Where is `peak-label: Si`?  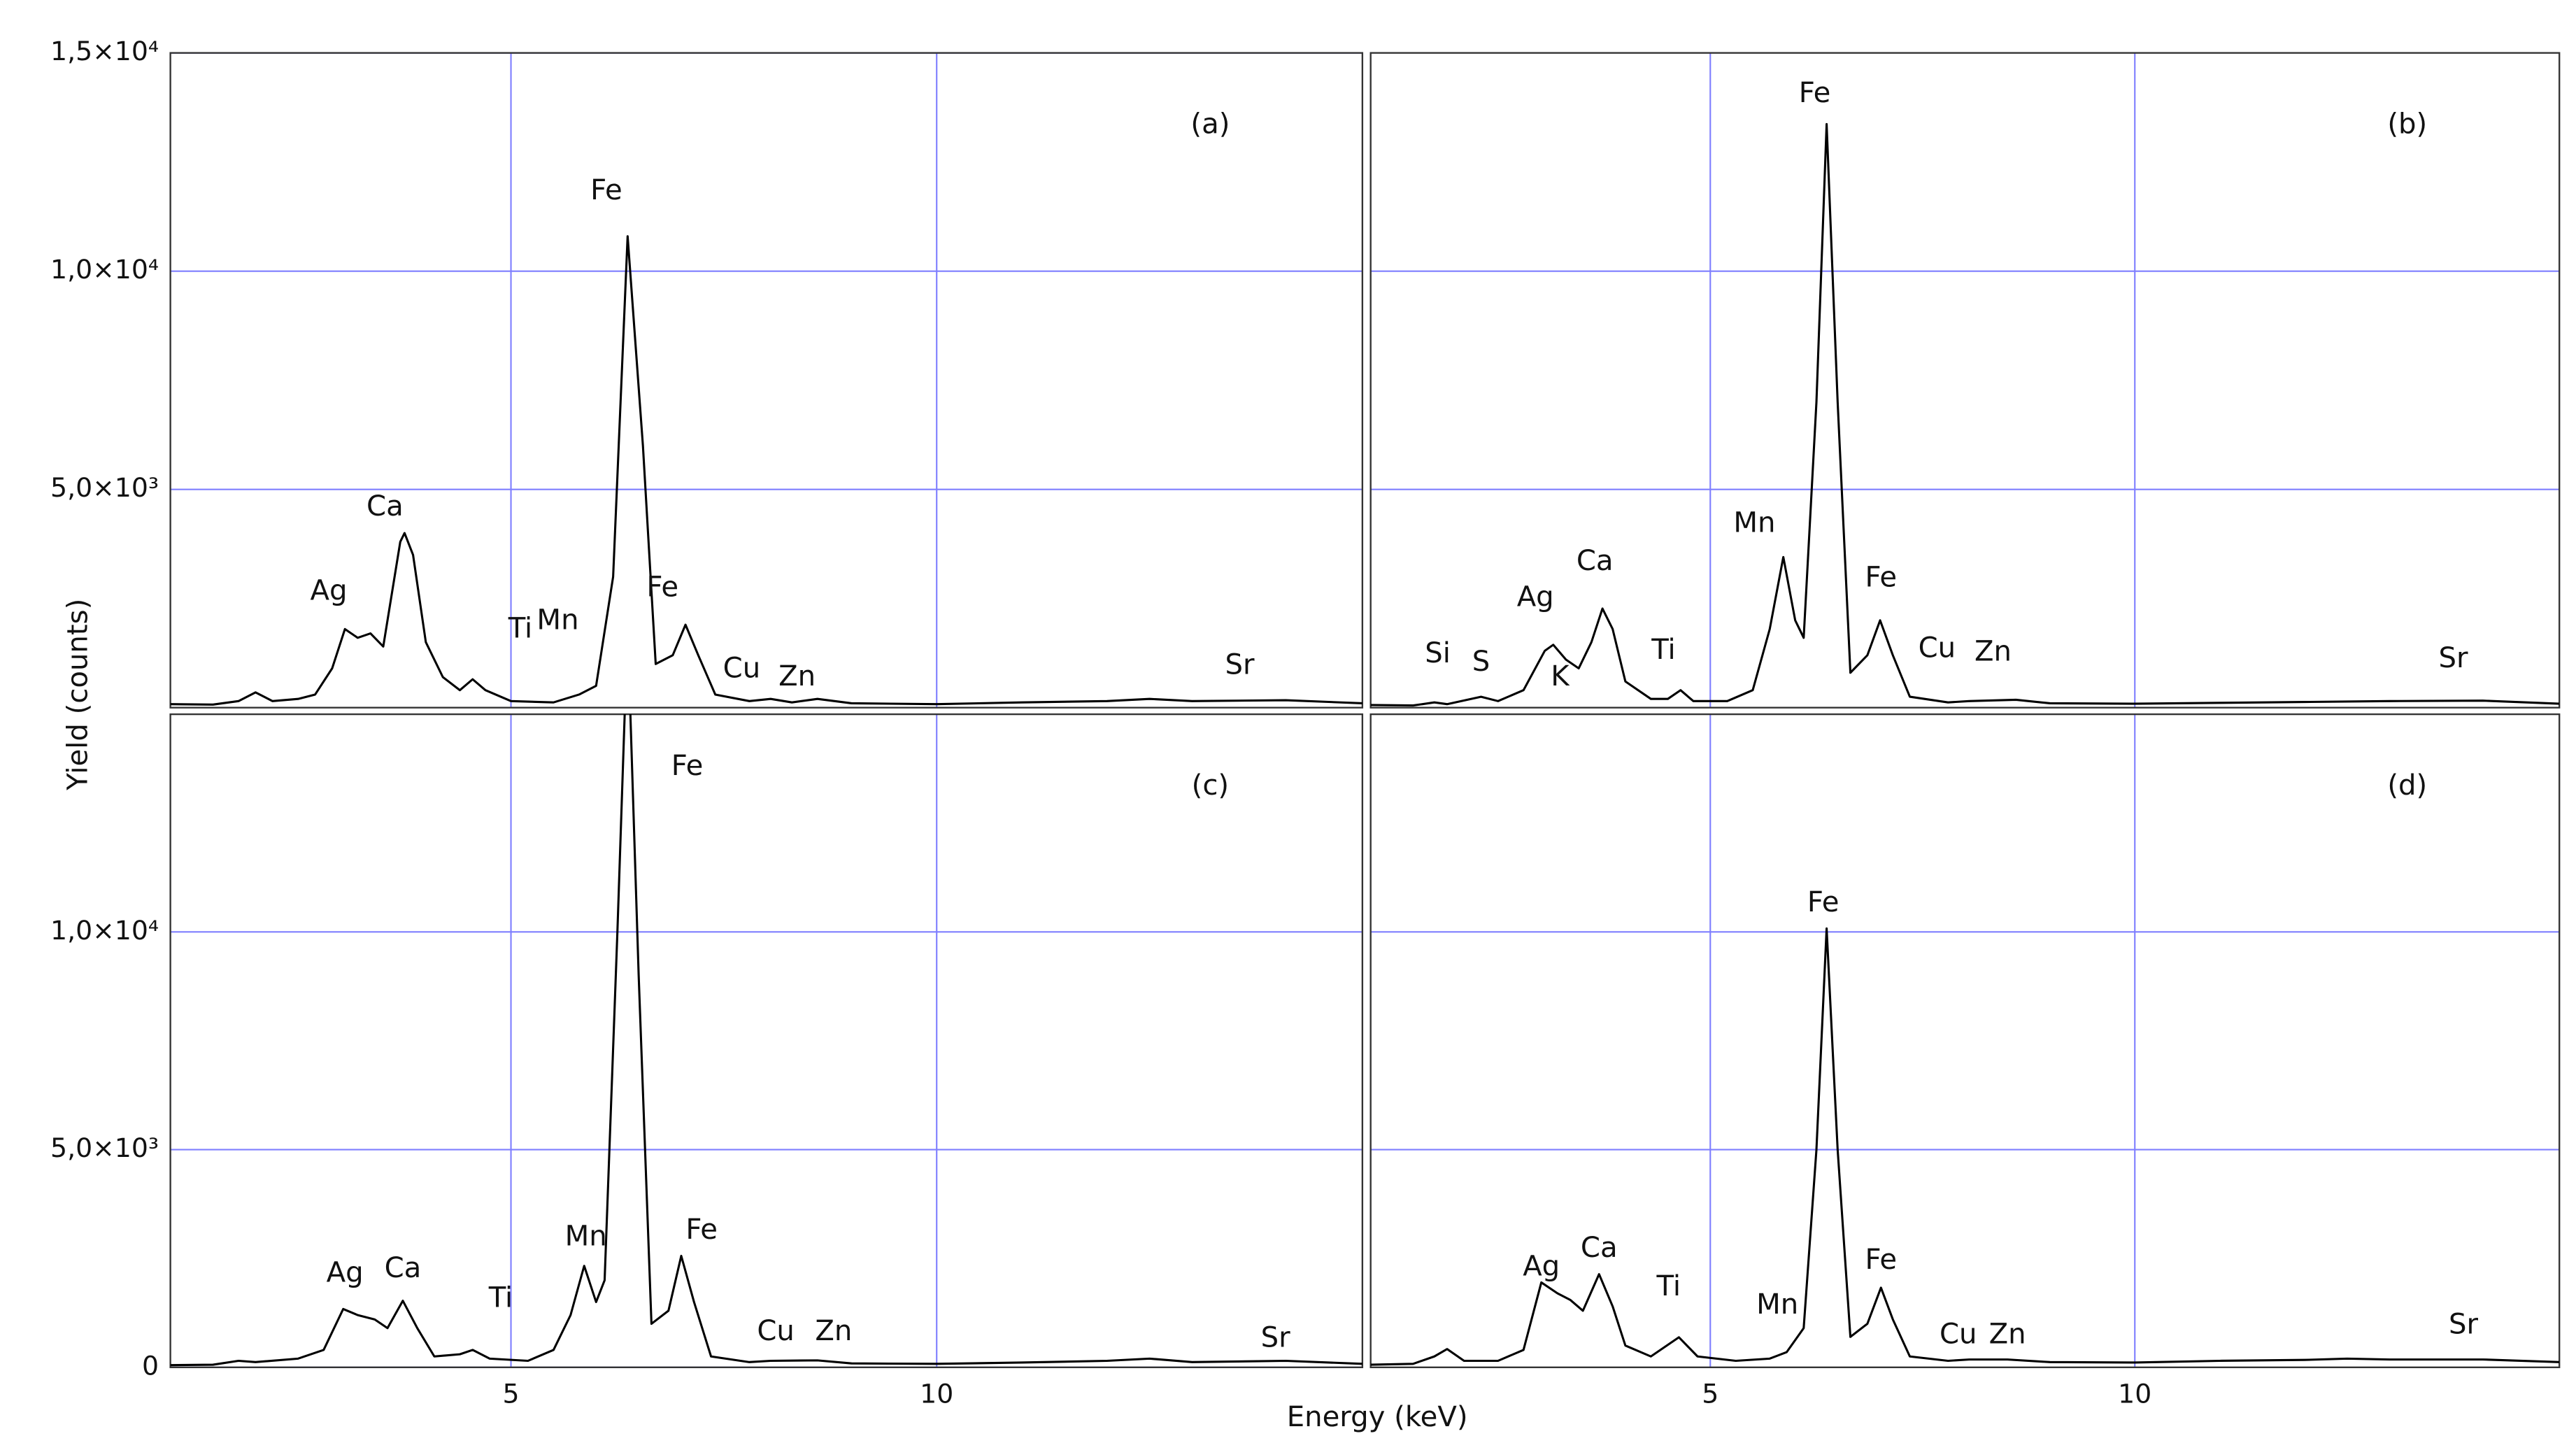 peak-label: Si is located at coordinates (1438, 653).